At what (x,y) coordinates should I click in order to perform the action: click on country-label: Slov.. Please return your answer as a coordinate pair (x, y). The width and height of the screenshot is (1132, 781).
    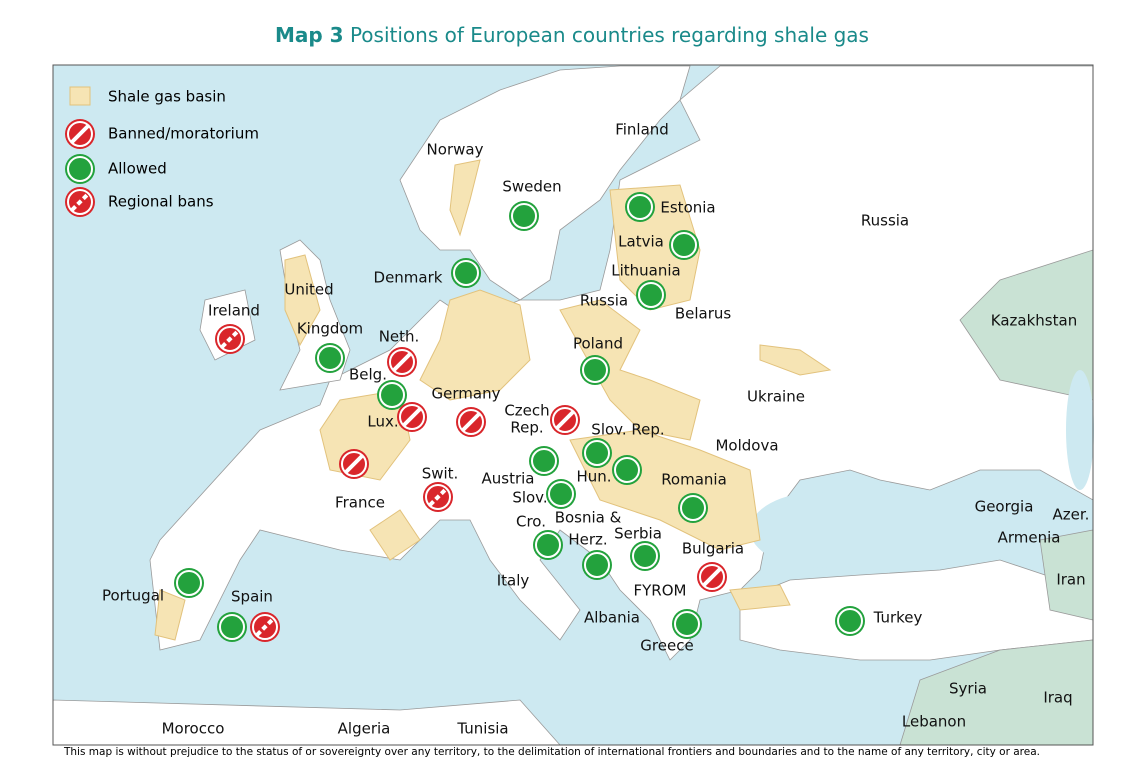
    Looking at the image, I should click on (529, 498).